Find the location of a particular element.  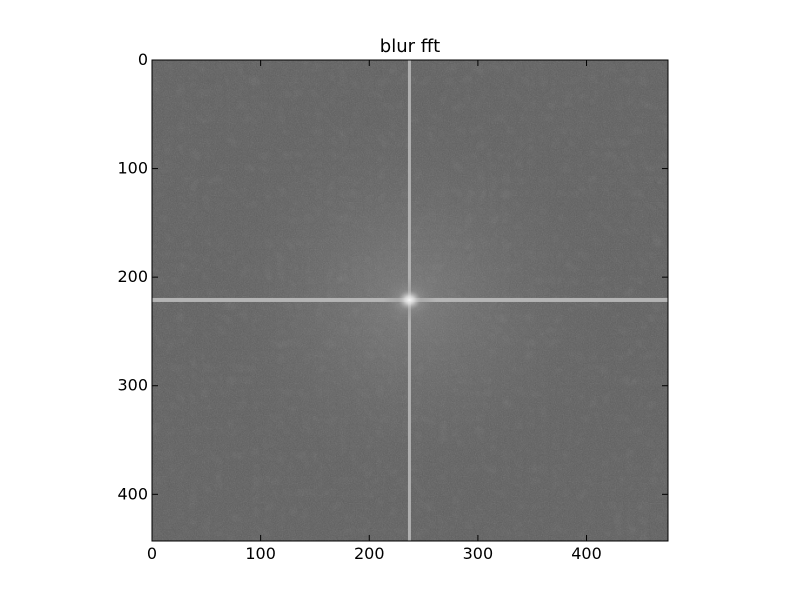

chart-title: blur fft is located at coordinates (410, 46).